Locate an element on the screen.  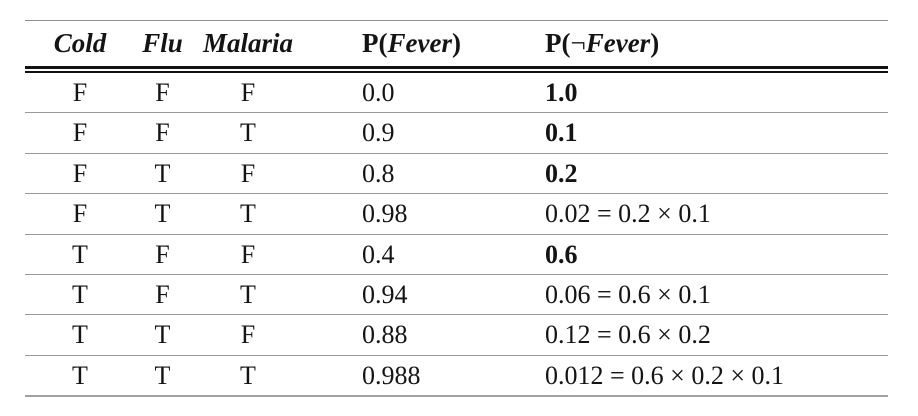
cell-p-not-fever: 0.012 = 0.6 × 0.2 × 0.1 is located at coordinates (664, 375).